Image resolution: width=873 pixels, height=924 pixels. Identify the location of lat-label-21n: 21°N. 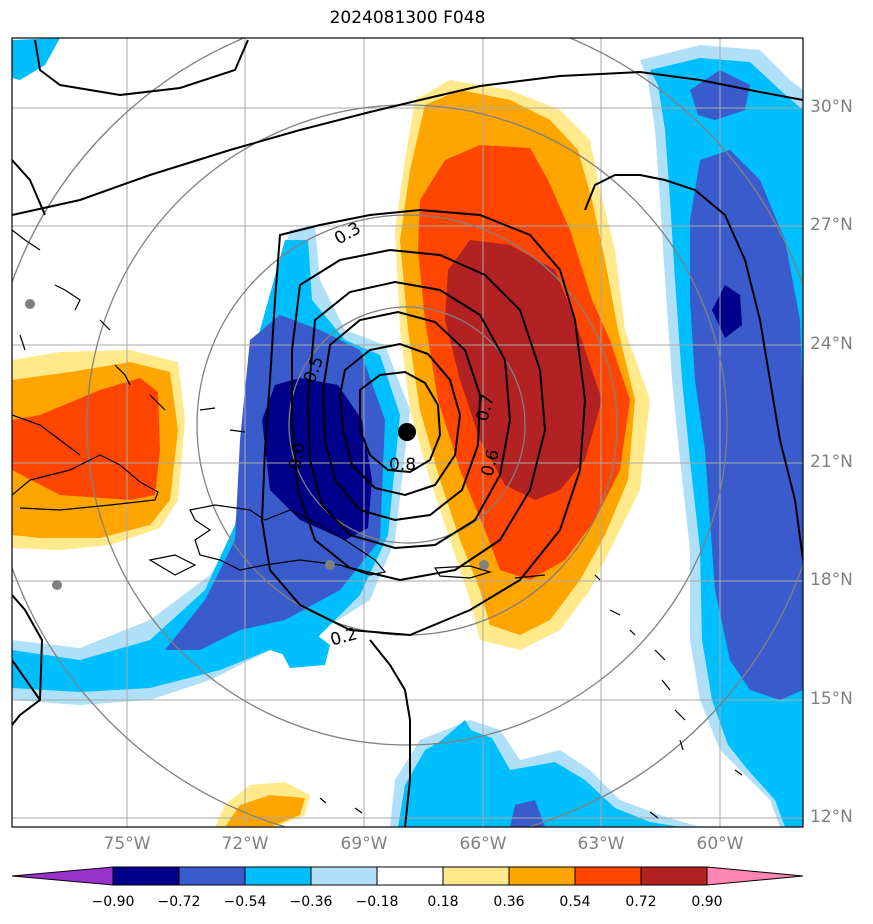
(831, 462).